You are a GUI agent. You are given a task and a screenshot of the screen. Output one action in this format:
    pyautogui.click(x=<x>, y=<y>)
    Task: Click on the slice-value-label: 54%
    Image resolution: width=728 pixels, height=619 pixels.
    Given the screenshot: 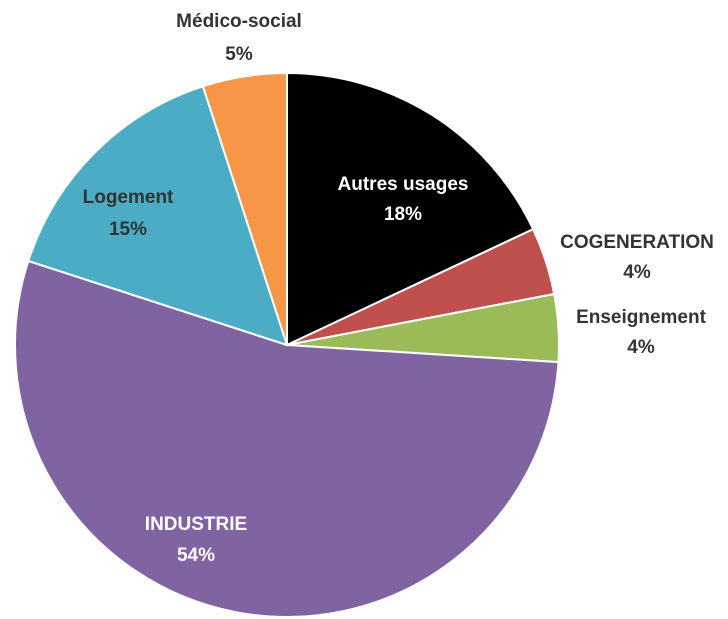 What is the action you would take?
    pyautogui.click(x=196, y=555)
    